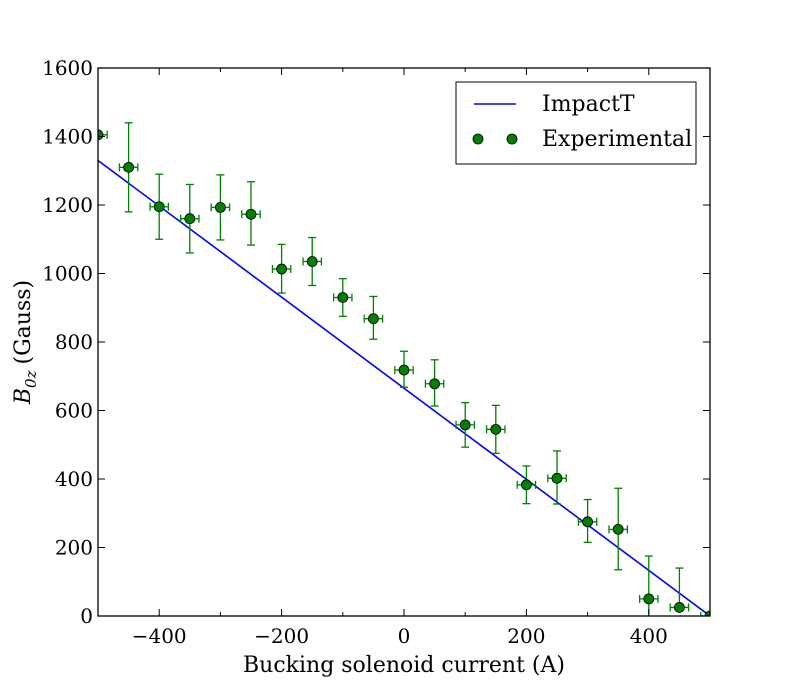 The image size is (789, 686). Describe the element at coordinates (23, 322) in the screenshot. I see `y-axis-label-unit: (Gauss)` at that location.